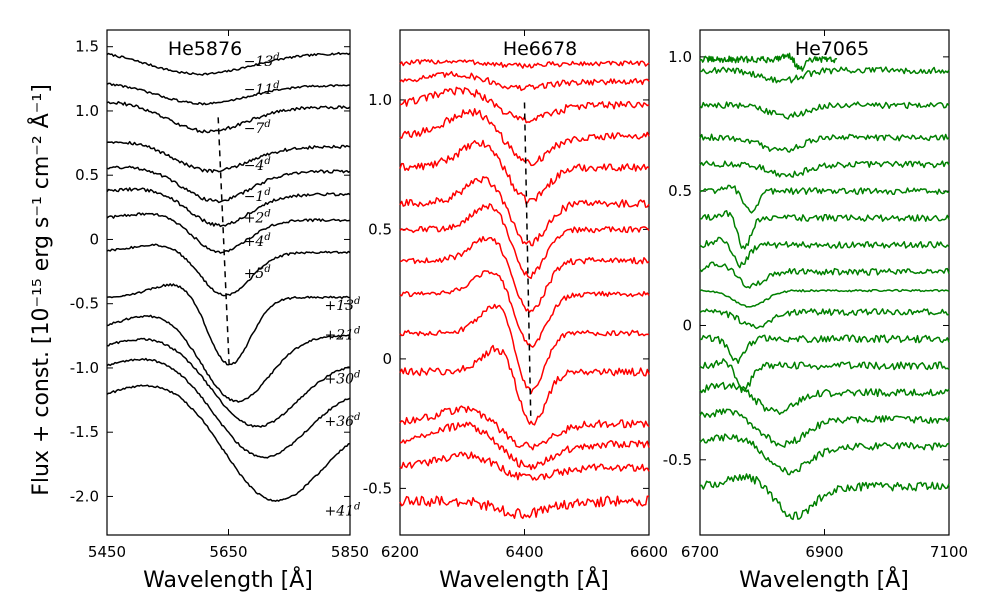  Describe the element at coordinates (540, 49) in the screenshot. I see `panel-title: He6678` at that location.